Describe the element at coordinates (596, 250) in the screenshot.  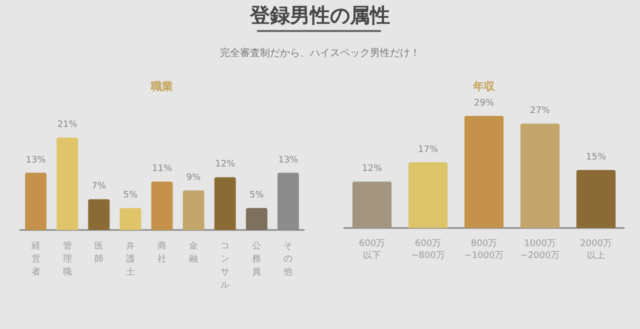
I see `x-tick-label: 2000万以上` at that location.